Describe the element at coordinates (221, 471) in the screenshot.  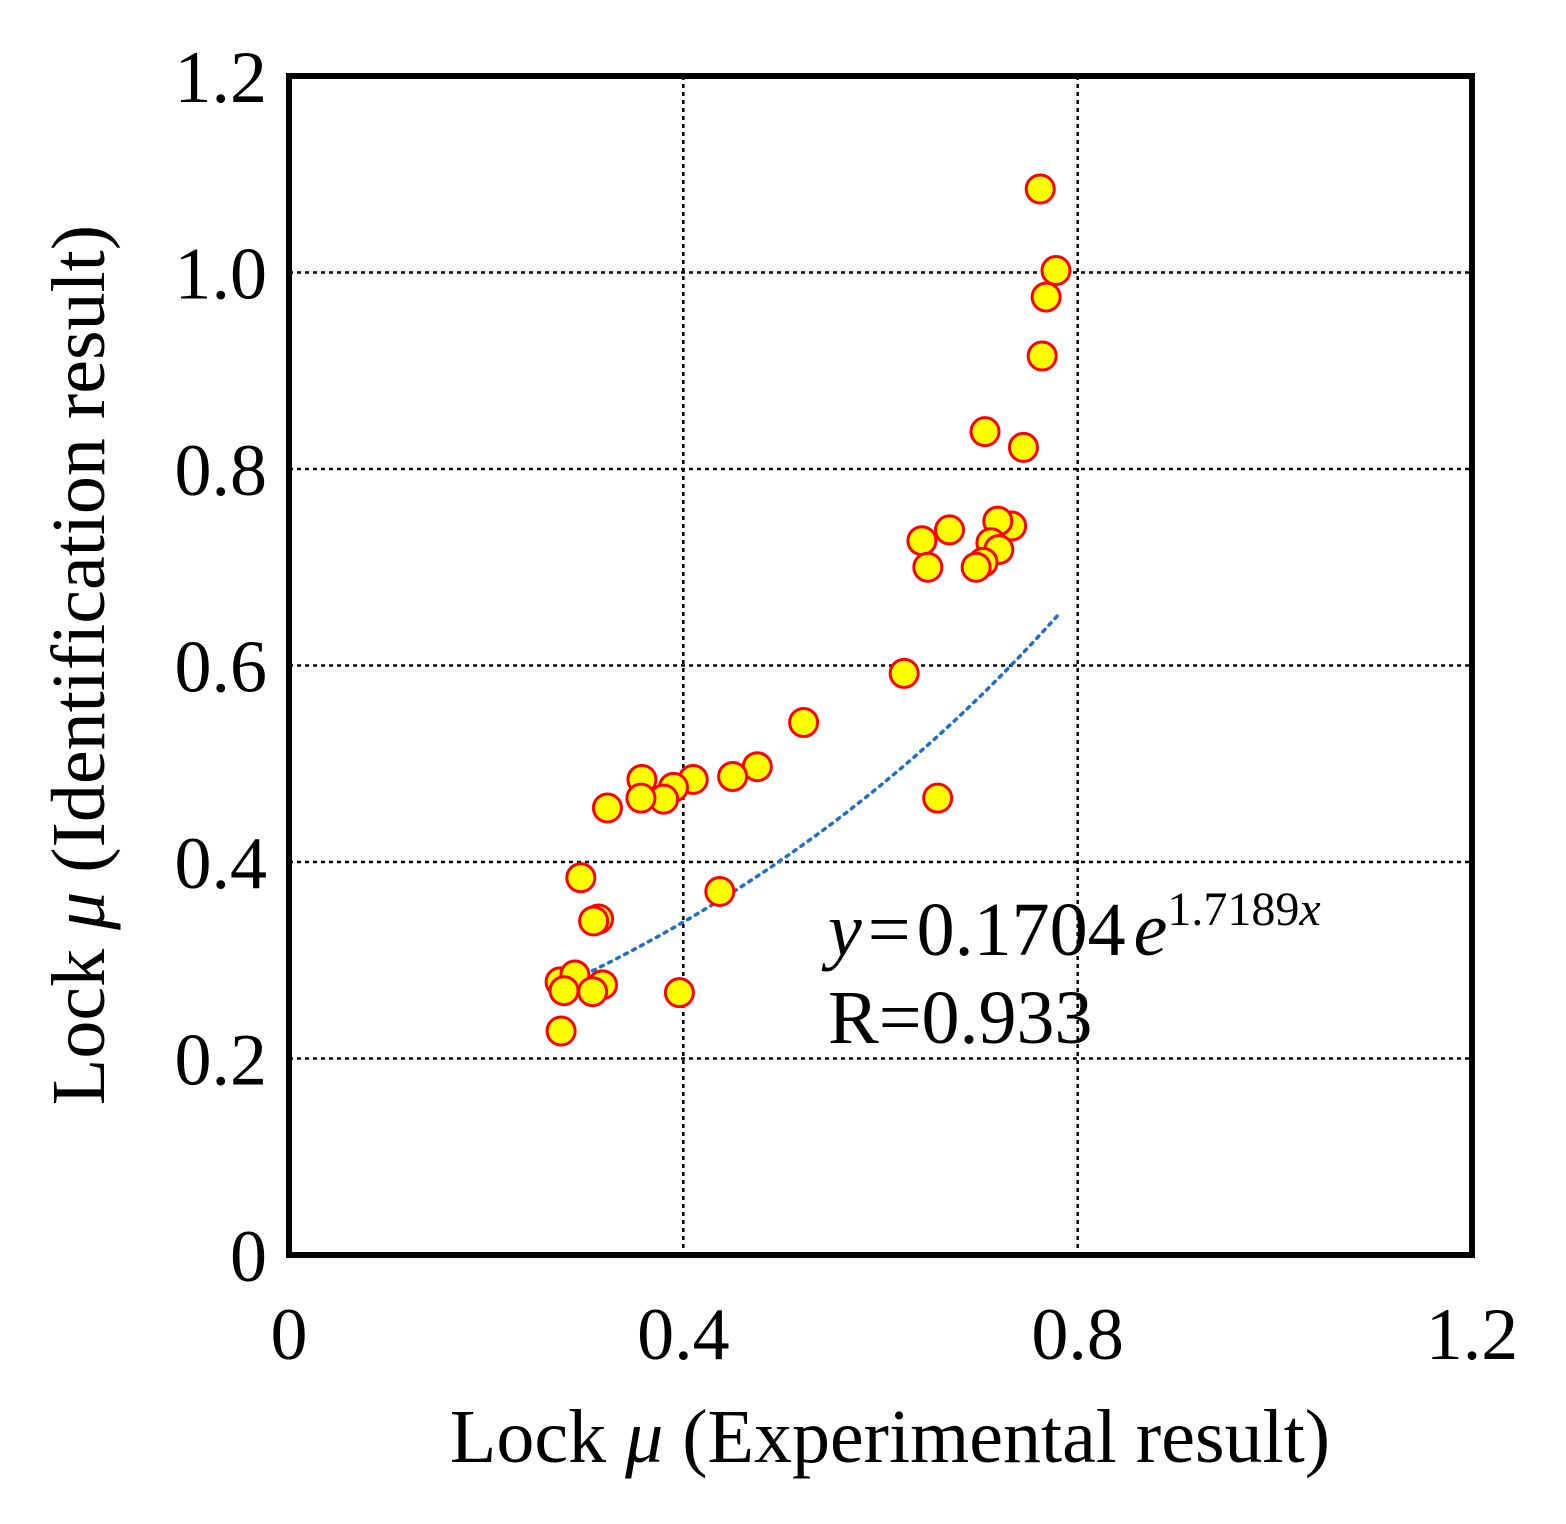
I see `y-tick-label-4: 0.8` at that location.